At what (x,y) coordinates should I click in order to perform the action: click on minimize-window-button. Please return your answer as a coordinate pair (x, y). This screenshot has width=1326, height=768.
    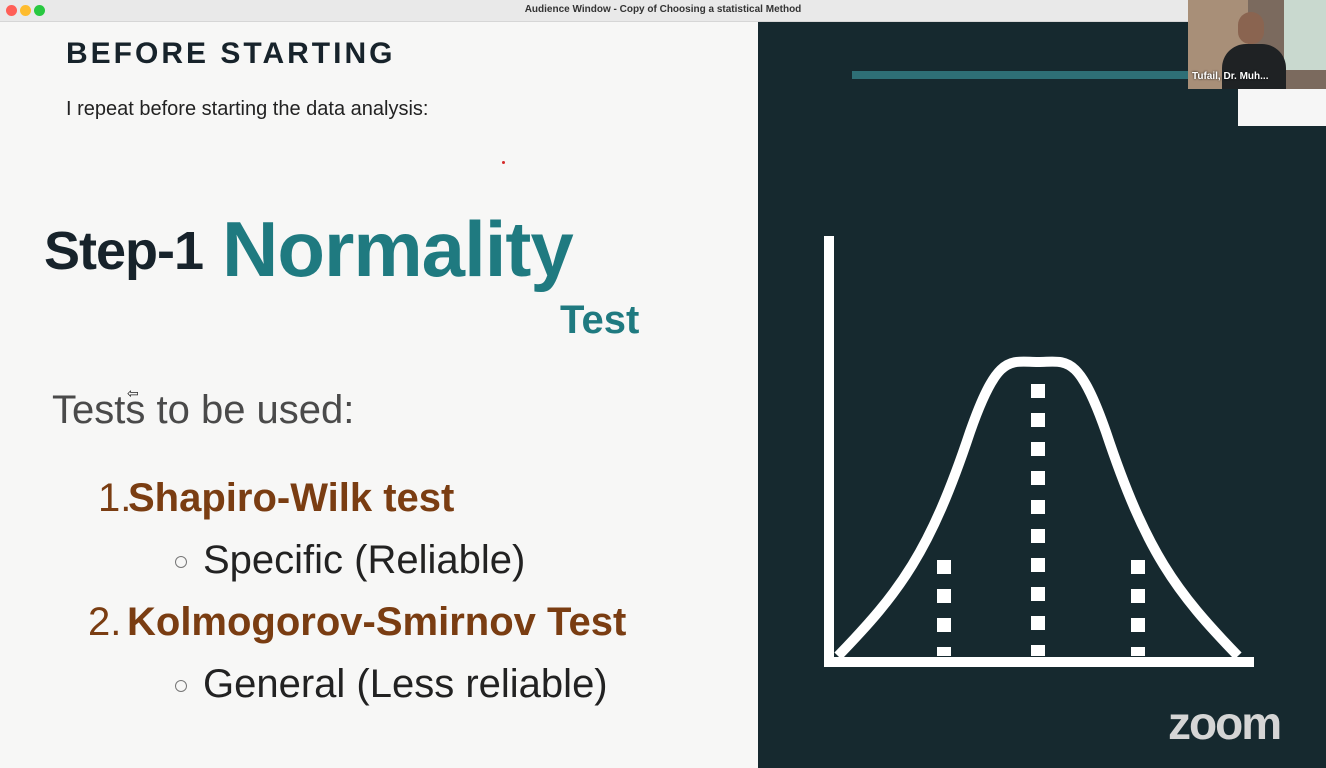
    Looking at the image, I should click on (25, 10).